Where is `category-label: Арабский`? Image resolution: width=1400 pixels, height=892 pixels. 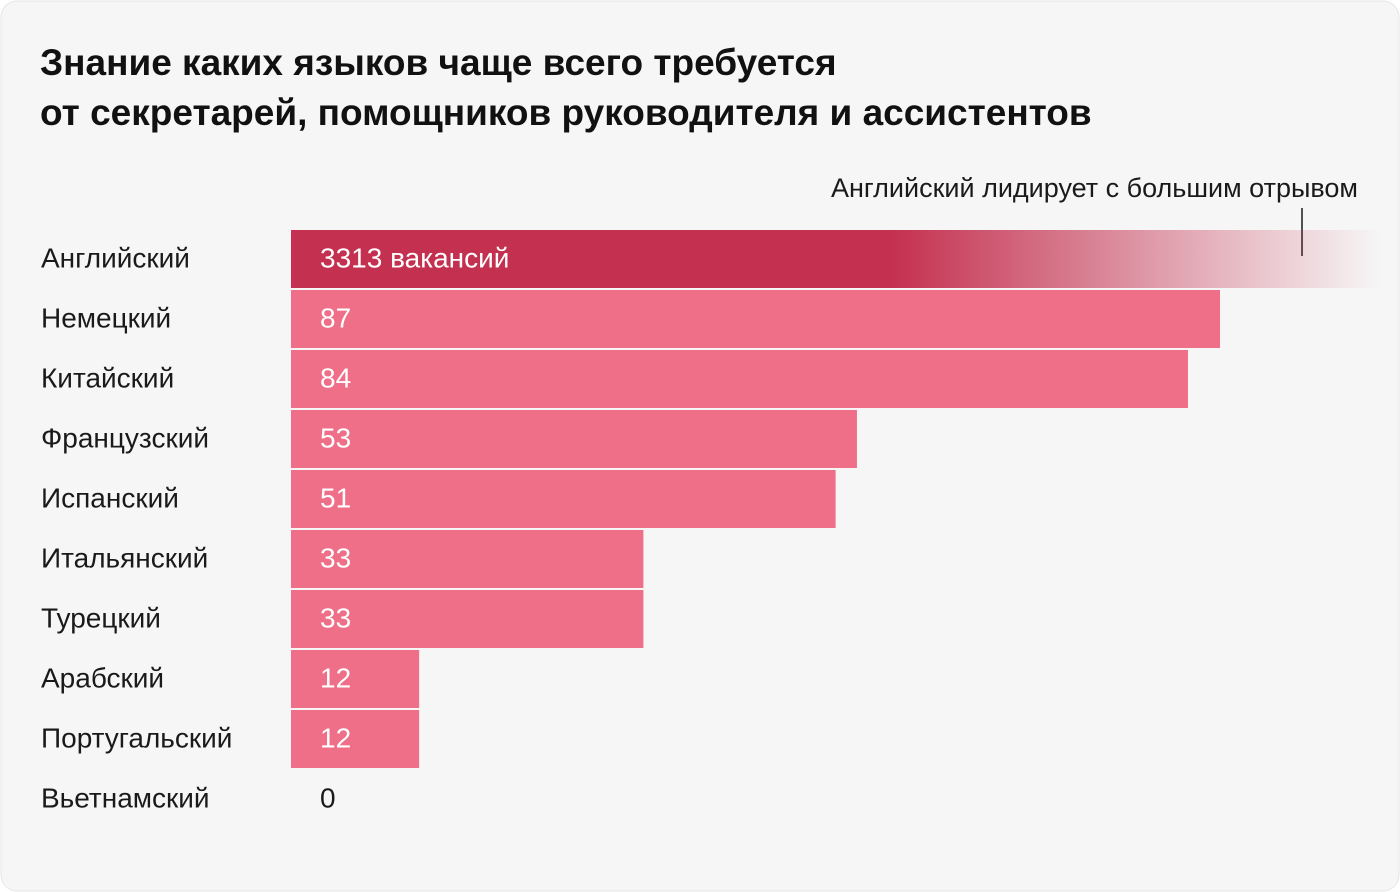
category-label: Арабский is located at coordinates (102, 677).